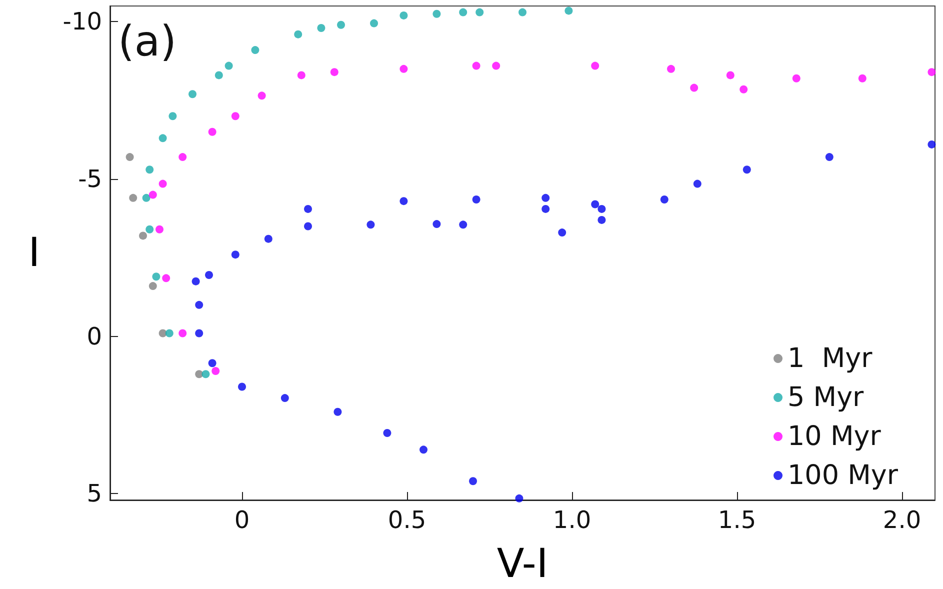 Image resolution: width=943 pixels, height=589 pixels. I want to click on x-tick-label: 2.0, so click(902, 520).